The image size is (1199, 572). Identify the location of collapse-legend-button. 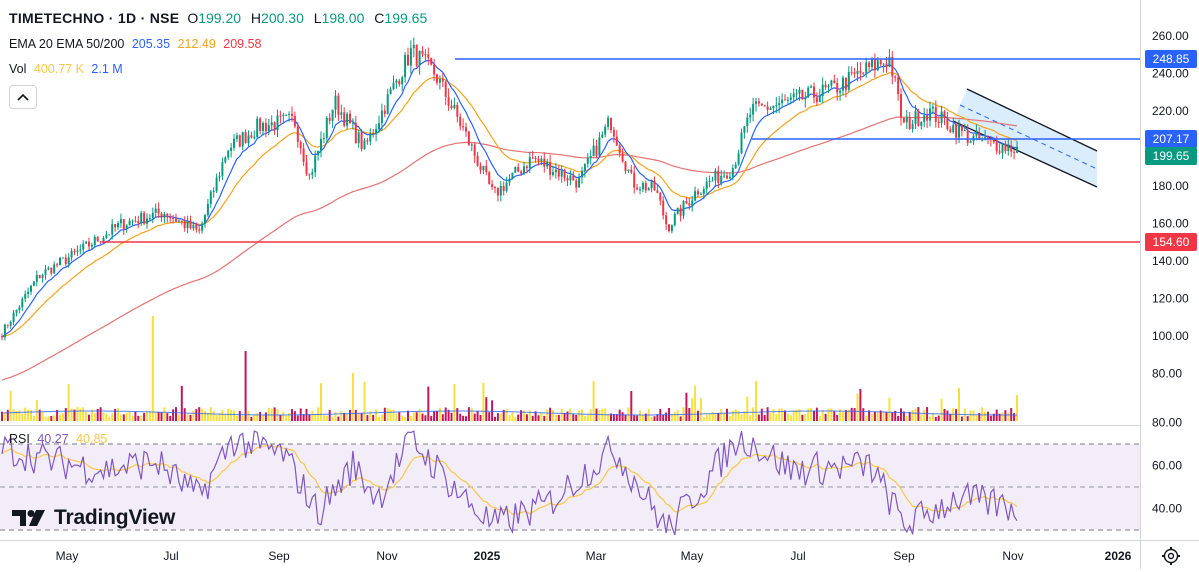
(23, 97).